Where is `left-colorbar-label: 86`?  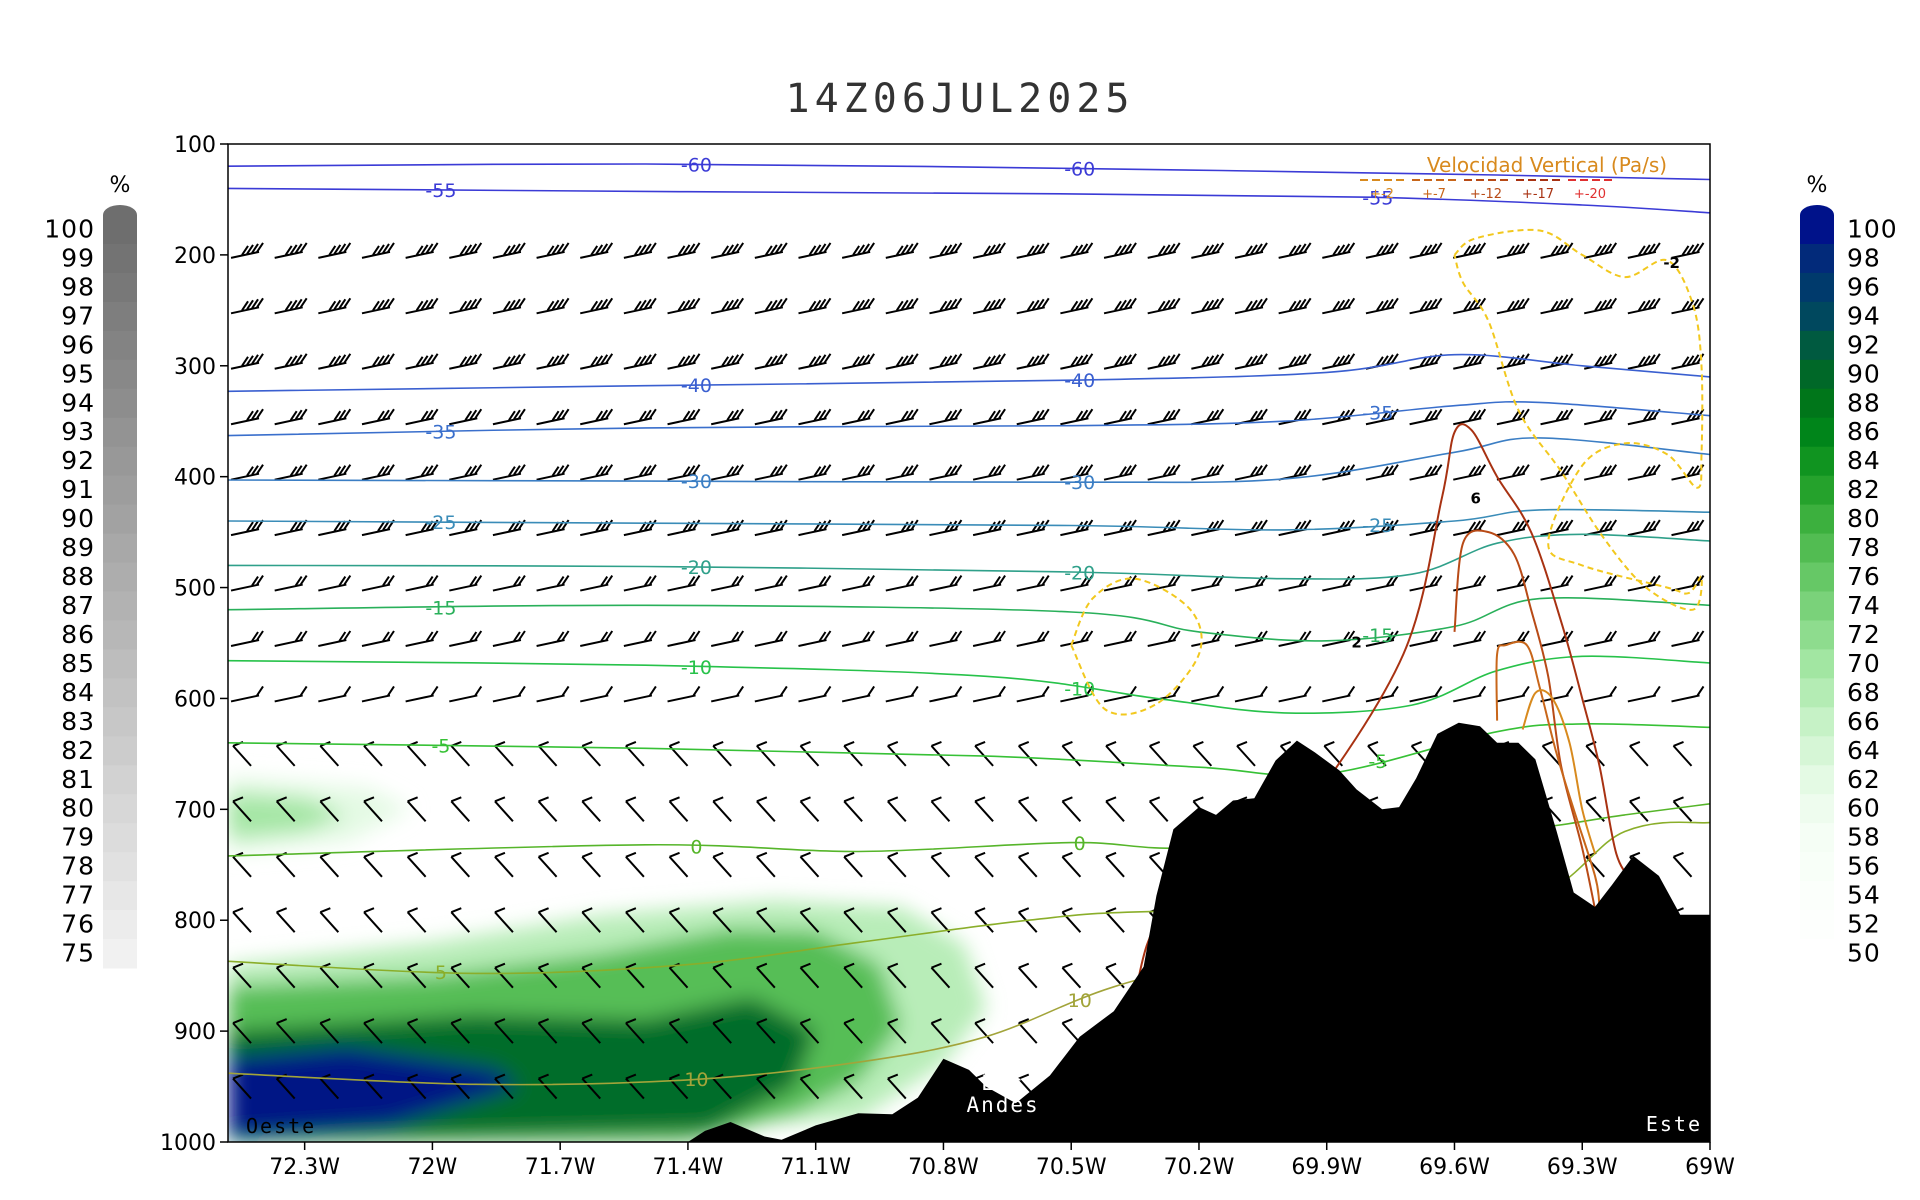
left-colorbar-label: 86 is located at coordinates (78, 634).